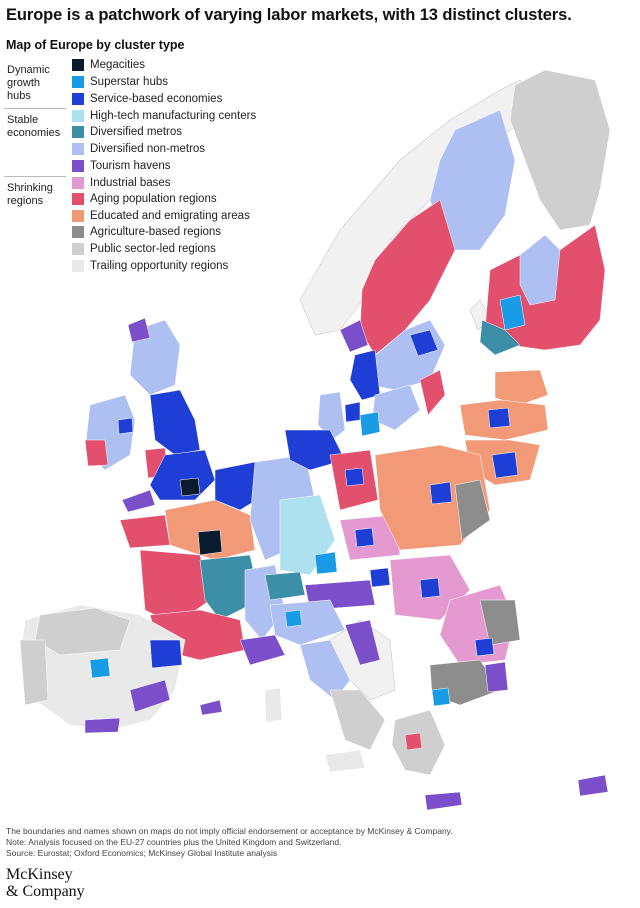 The image size is (640, 908). Describe the element at coordinates (331, 416) in the screenshot. I see `denmark` at that location.